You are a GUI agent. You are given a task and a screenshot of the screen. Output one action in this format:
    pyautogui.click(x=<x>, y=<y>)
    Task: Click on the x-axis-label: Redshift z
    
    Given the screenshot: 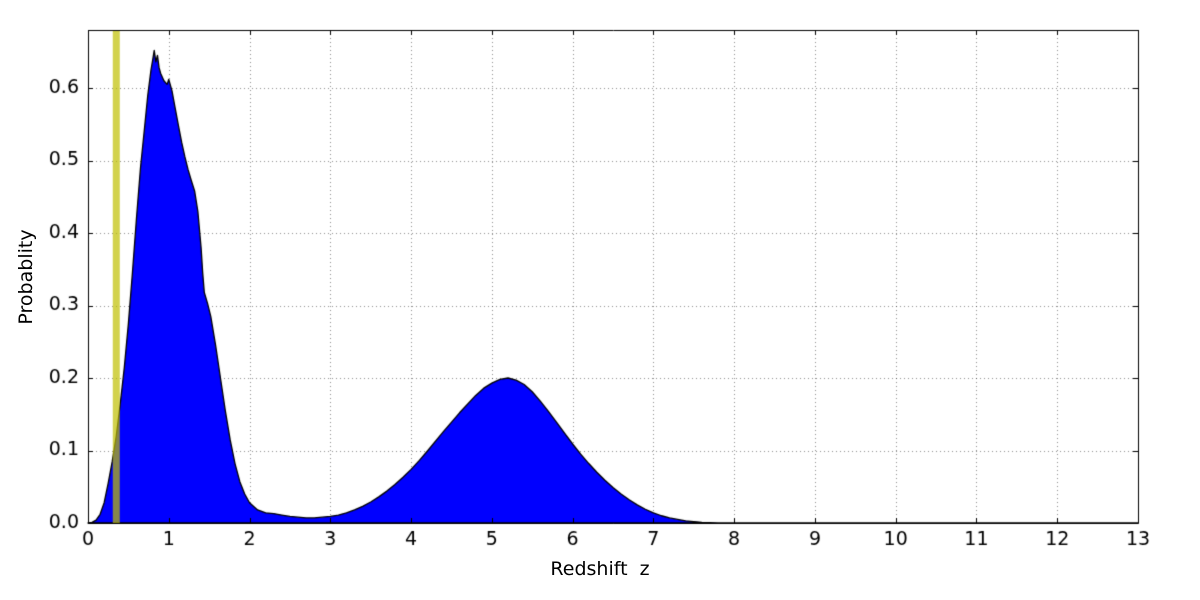 What is the action you would take?
    pyautogui.click(x=600, y=569)
    